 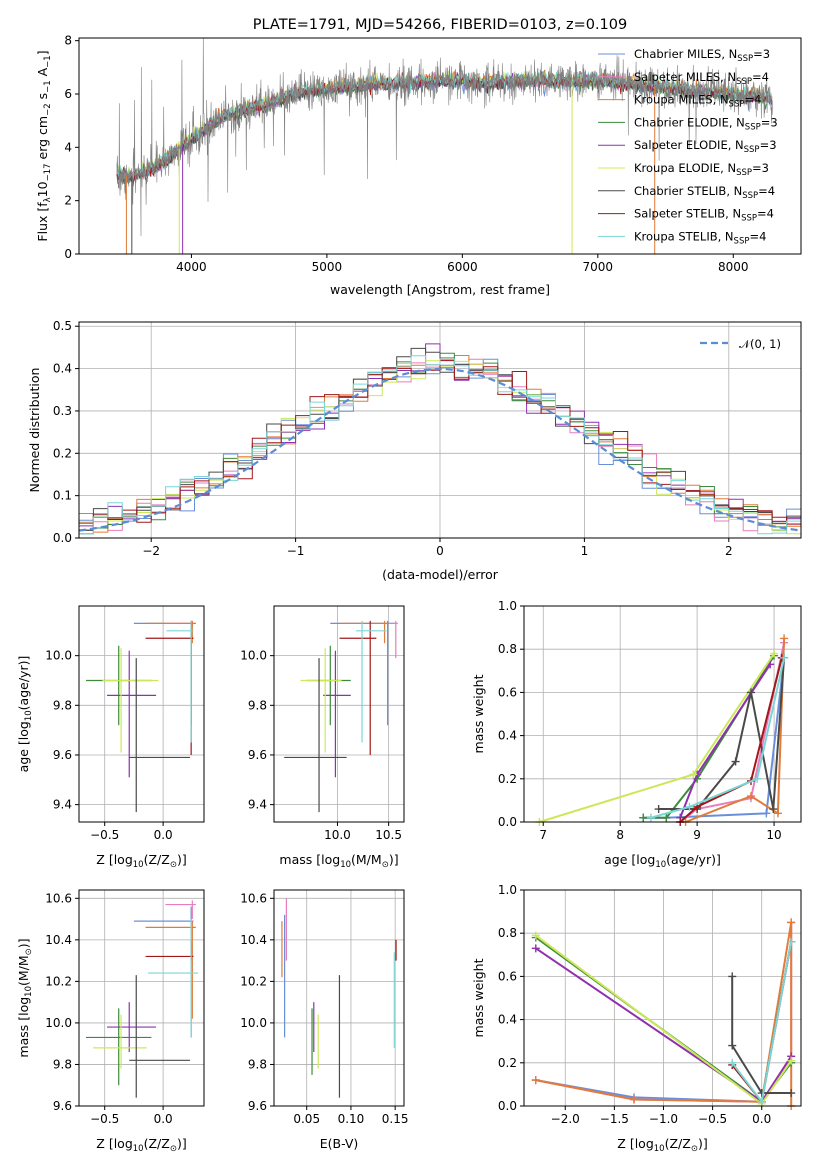 I want to click on gaussian-curve, so click(x=440, y=449).